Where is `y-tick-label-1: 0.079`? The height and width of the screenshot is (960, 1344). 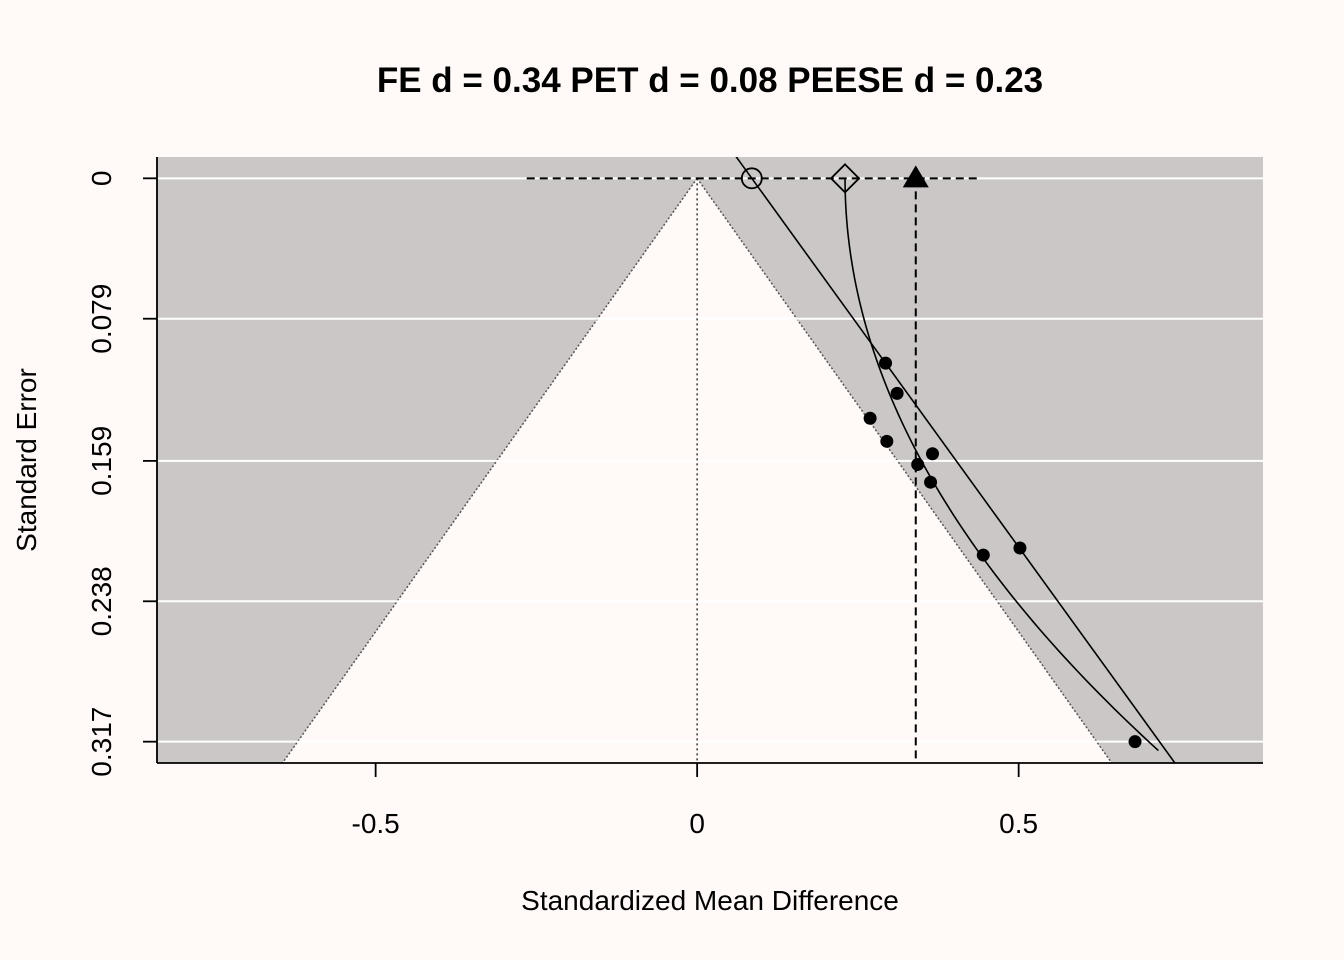
y-tick-label-1: 0.079 is located at coordinates (101, 319).